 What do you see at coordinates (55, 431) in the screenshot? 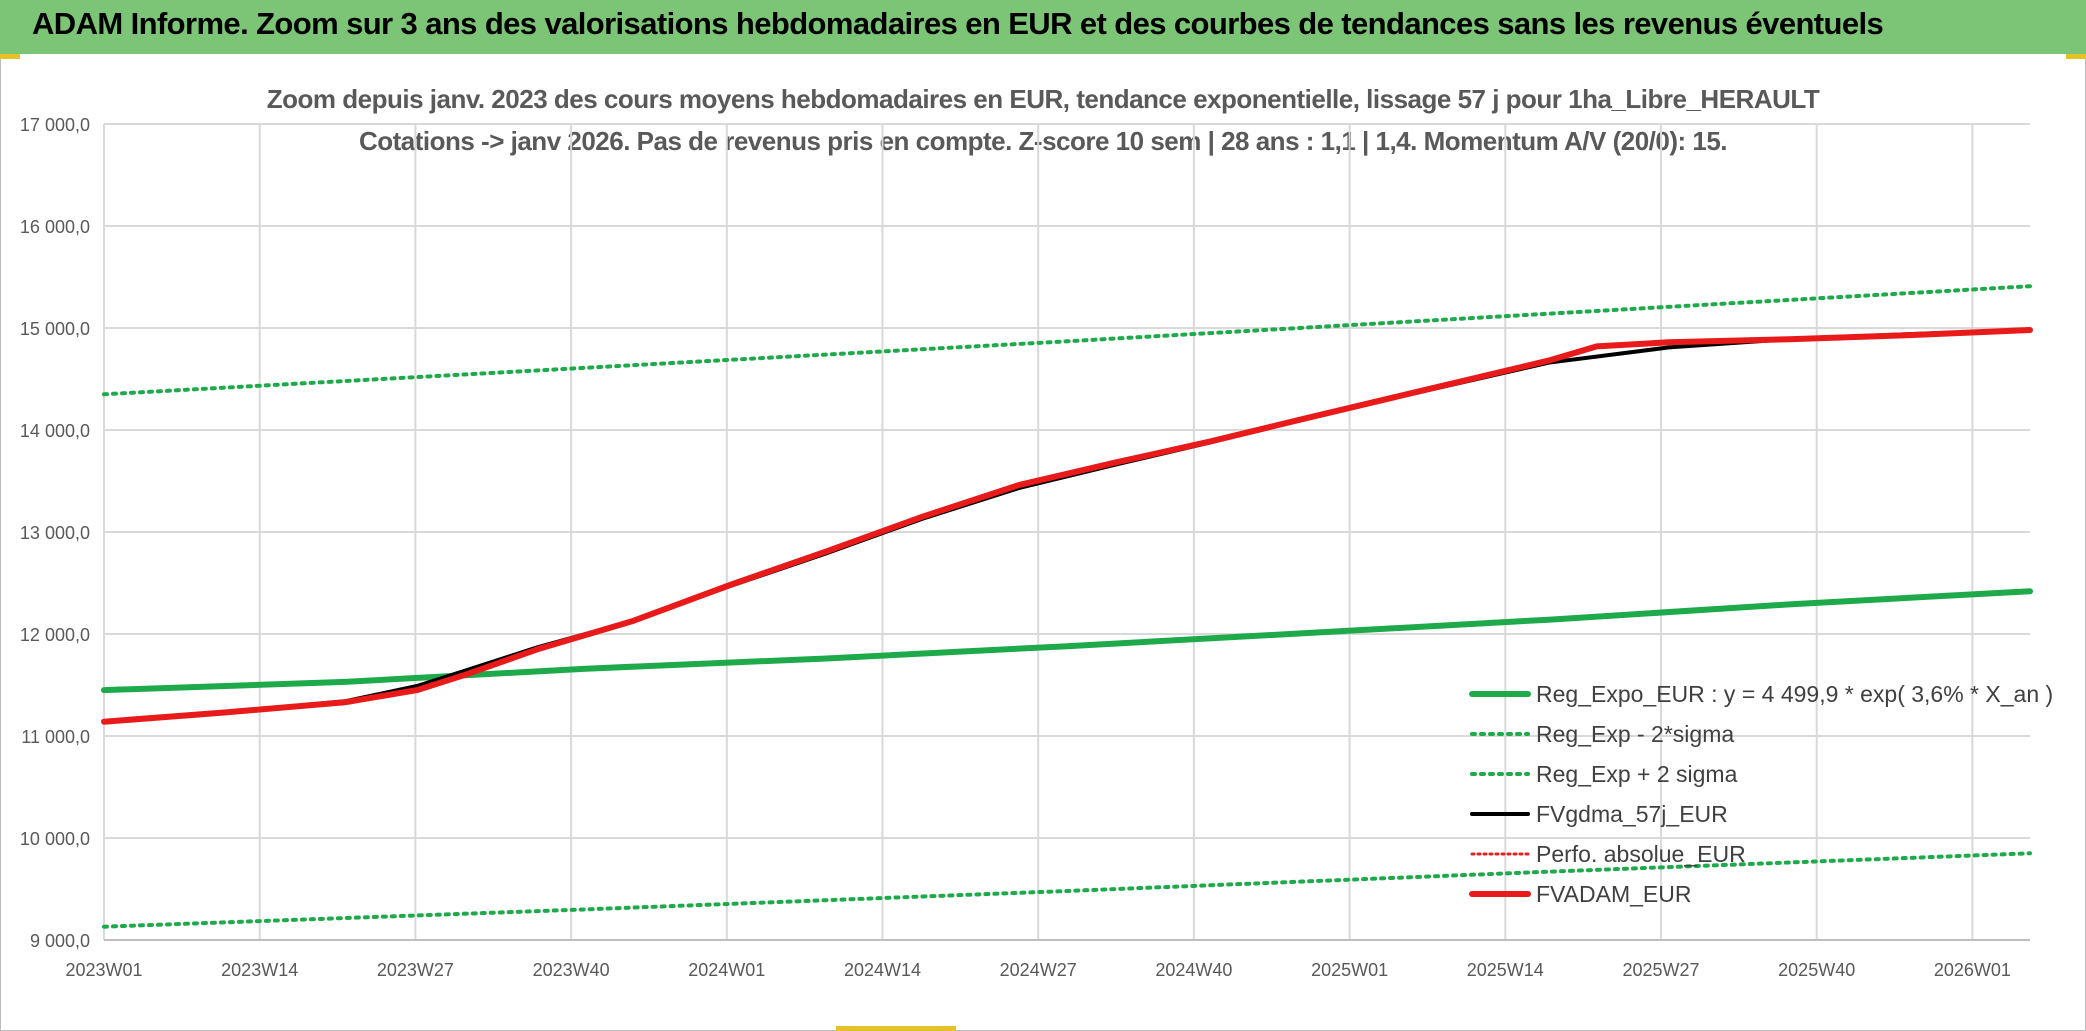
I see `y-tick-label: 14 000,0` at bounding box center [55, 431].